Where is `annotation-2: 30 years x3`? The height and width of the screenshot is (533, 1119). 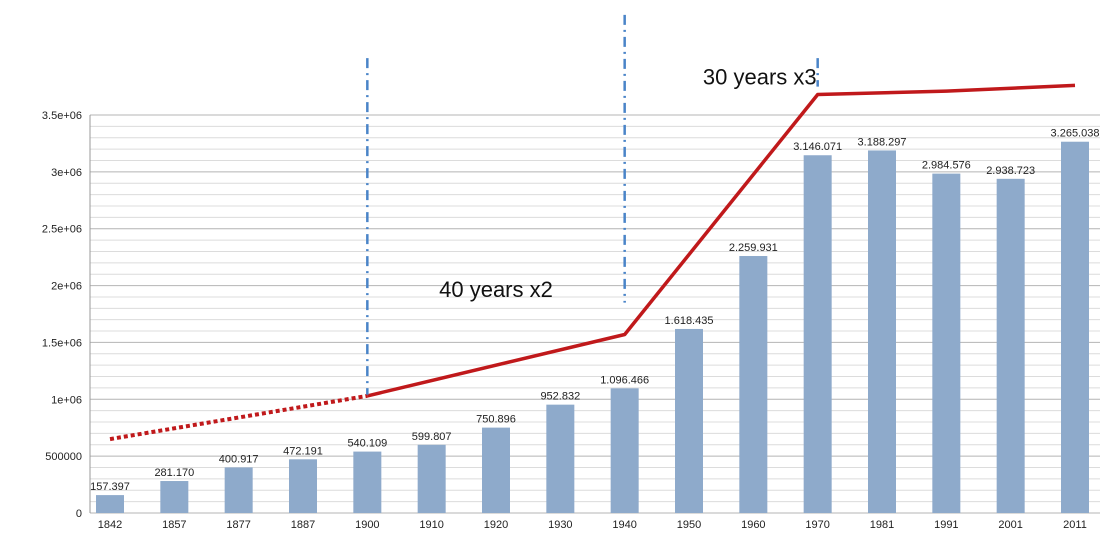 annotation-2: 30 years x3 is located at coordinates (760, 76).